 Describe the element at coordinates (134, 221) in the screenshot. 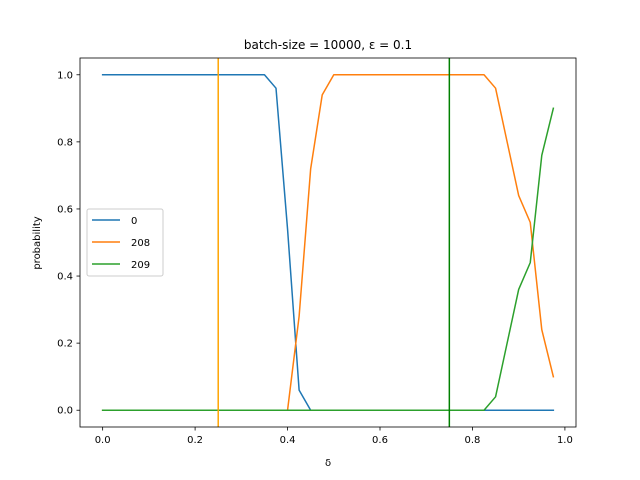

I see `legend-label-0: 0` at that location.